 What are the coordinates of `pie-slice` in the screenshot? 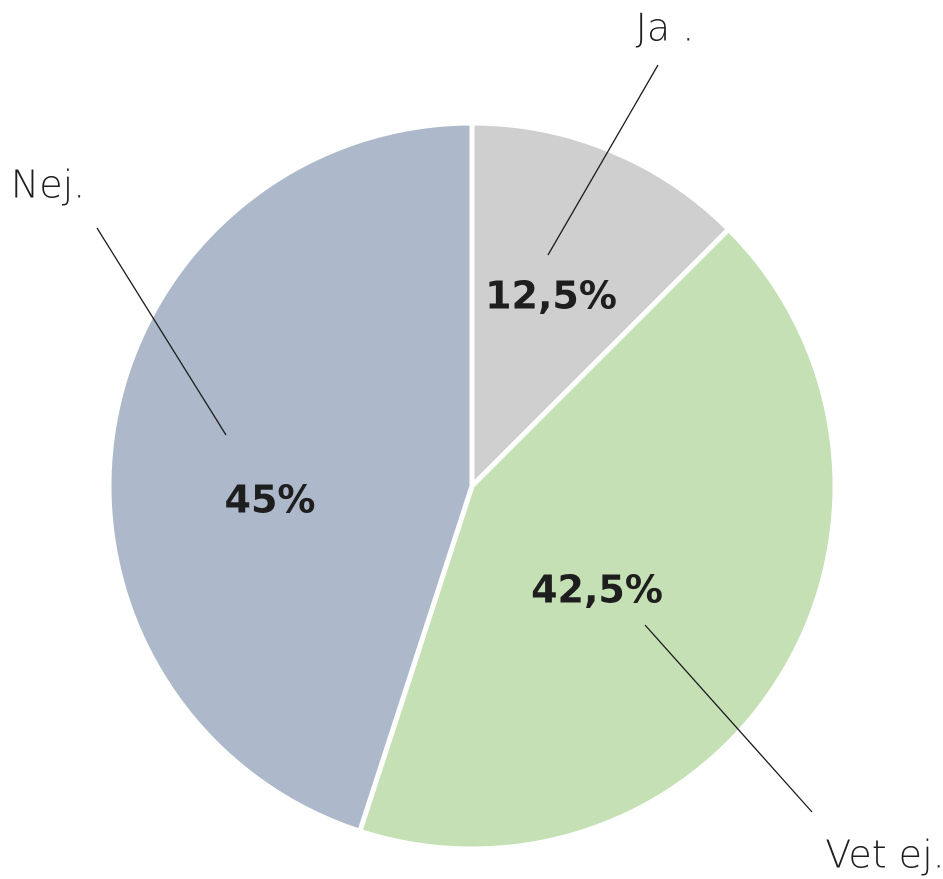 It's located at (600, 304).